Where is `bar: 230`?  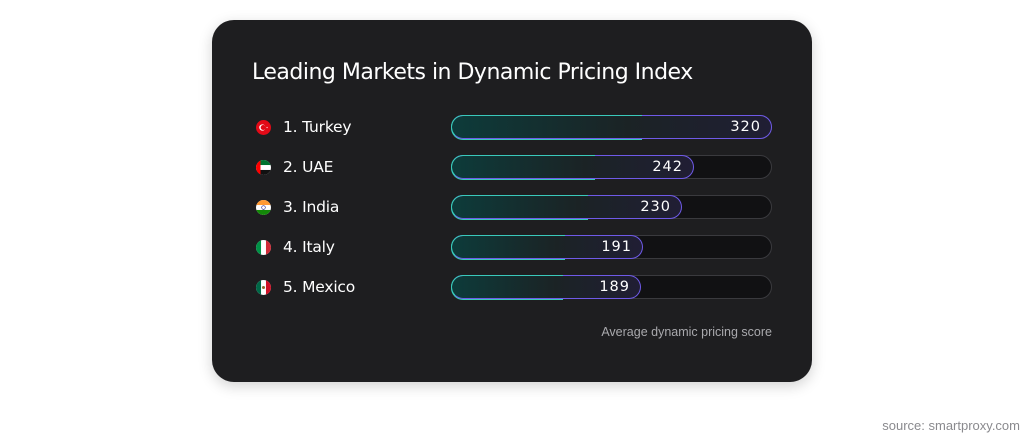
bar: 230 is located at coordinates (566, 207).